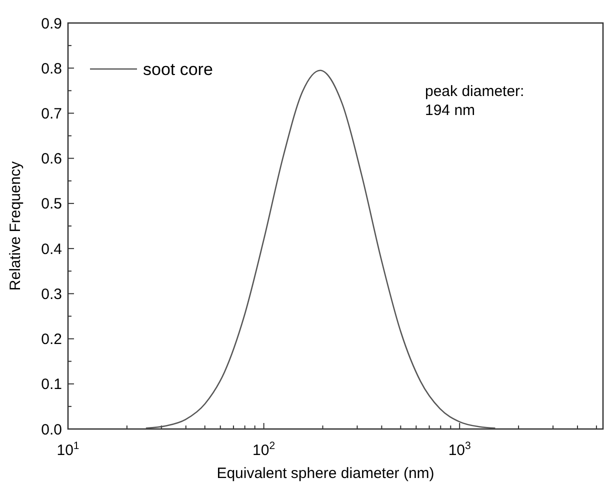 Image resolution: width=606 pixels, height=486 pixels. I want to click on x-tick-label: 10$^{3}$, so click(460, 449).